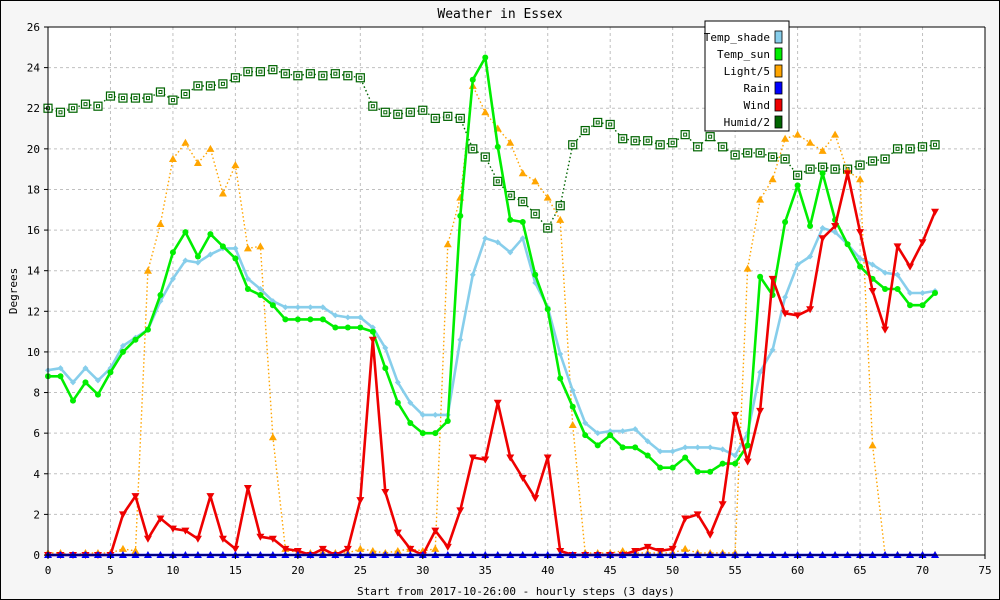  What do you see at coordinates (797, 570) in the screenshot?
I see `x-tick-label: 60` at bounding box center [797, 570].